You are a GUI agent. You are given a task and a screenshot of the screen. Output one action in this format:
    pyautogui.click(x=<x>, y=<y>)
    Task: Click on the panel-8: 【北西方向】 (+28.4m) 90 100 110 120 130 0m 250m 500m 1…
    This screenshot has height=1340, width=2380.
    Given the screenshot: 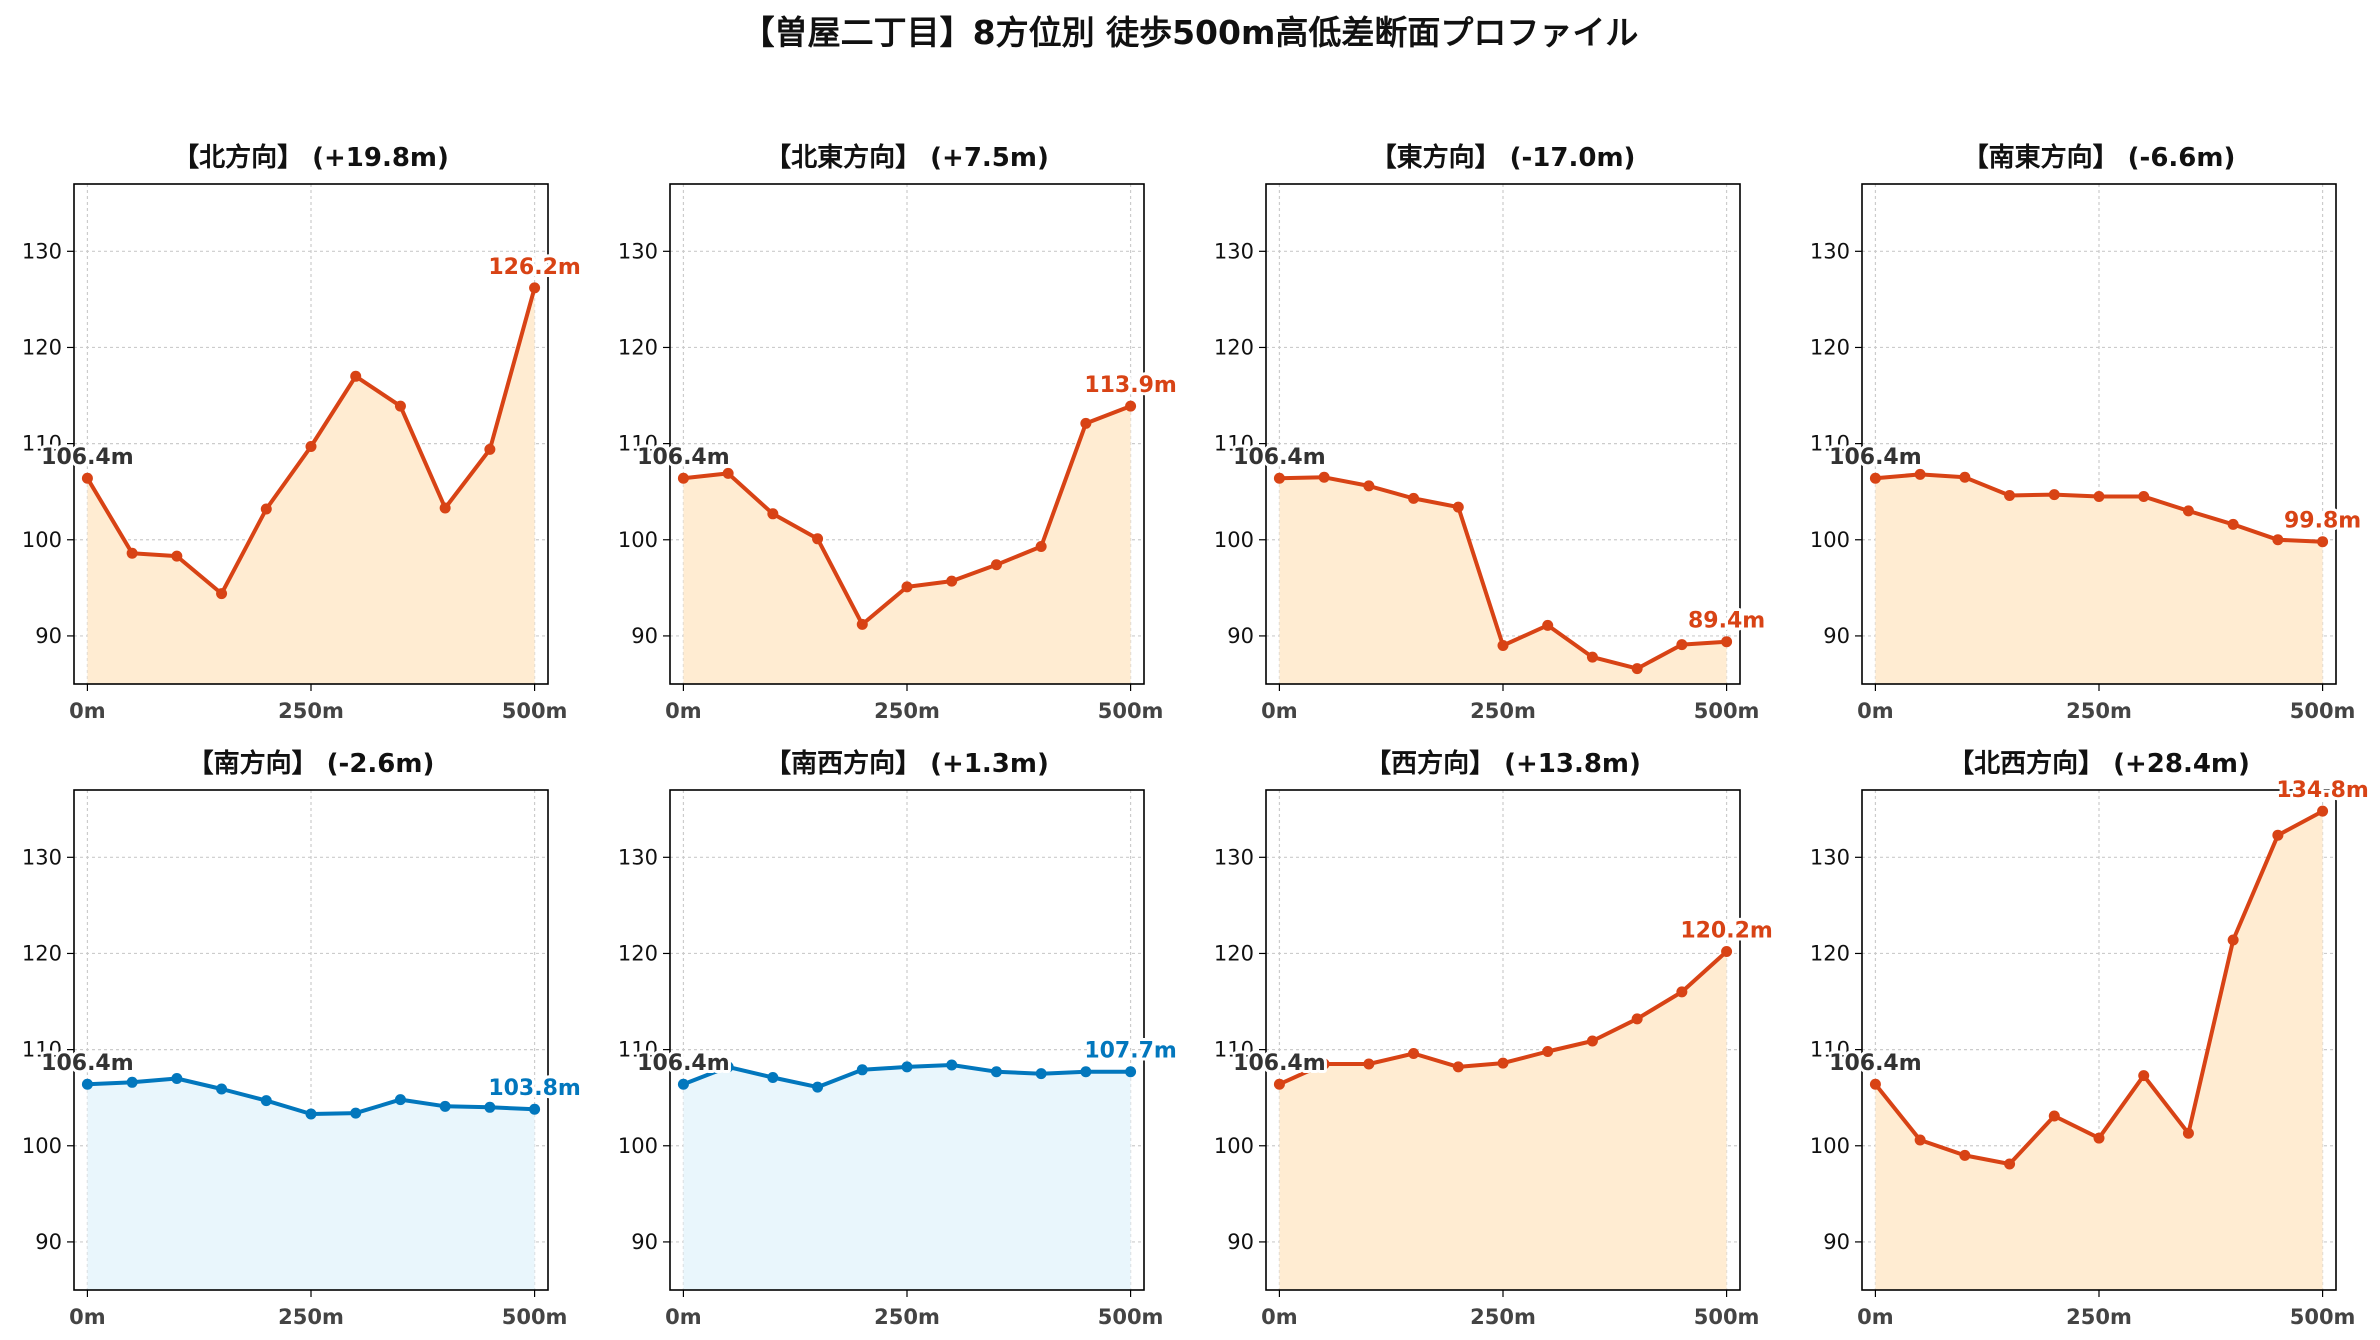 What is the action you would take?
    pyautogui.click(x=2091, y=1038)
    